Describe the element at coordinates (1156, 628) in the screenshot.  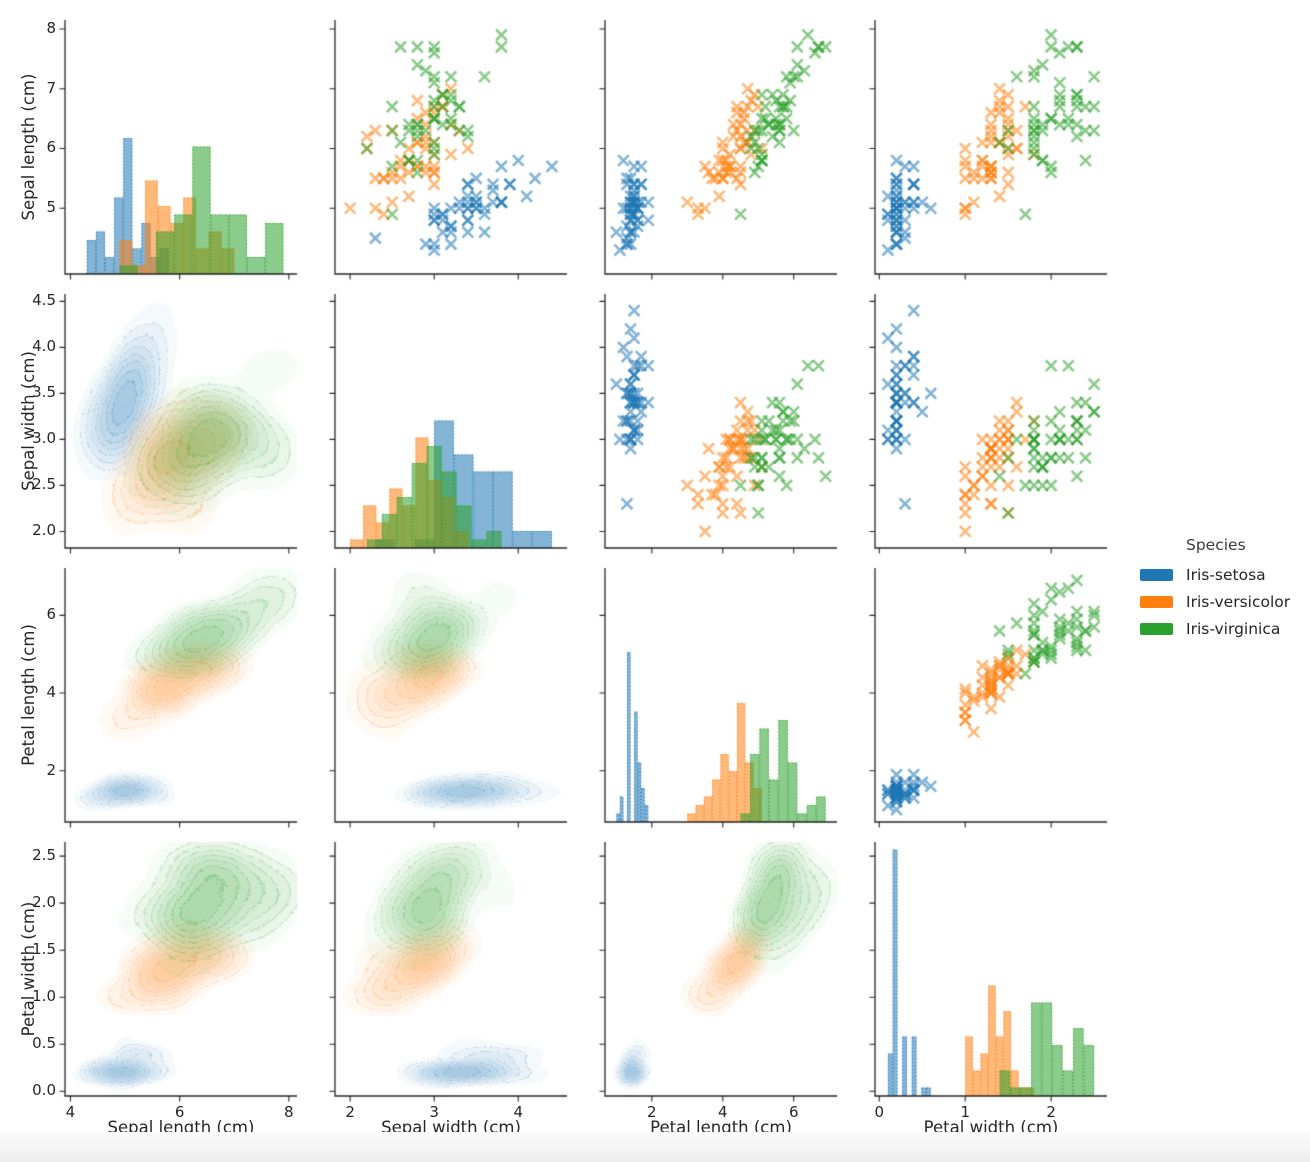
I see `legend-swatch-virginica-icon` at that location.